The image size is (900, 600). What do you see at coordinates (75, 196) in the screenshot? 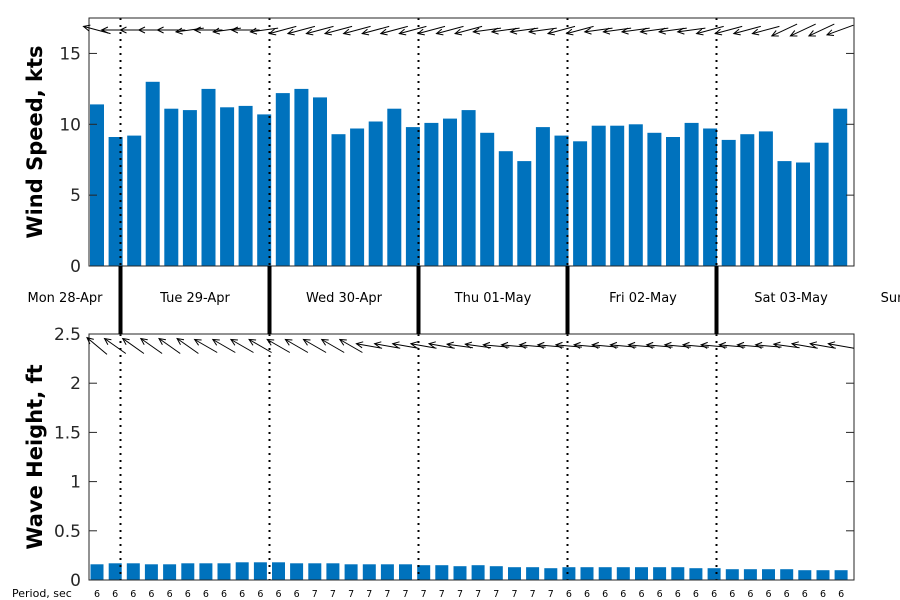
I see `y-tick-label: 5` at bounding box center [75, 196].